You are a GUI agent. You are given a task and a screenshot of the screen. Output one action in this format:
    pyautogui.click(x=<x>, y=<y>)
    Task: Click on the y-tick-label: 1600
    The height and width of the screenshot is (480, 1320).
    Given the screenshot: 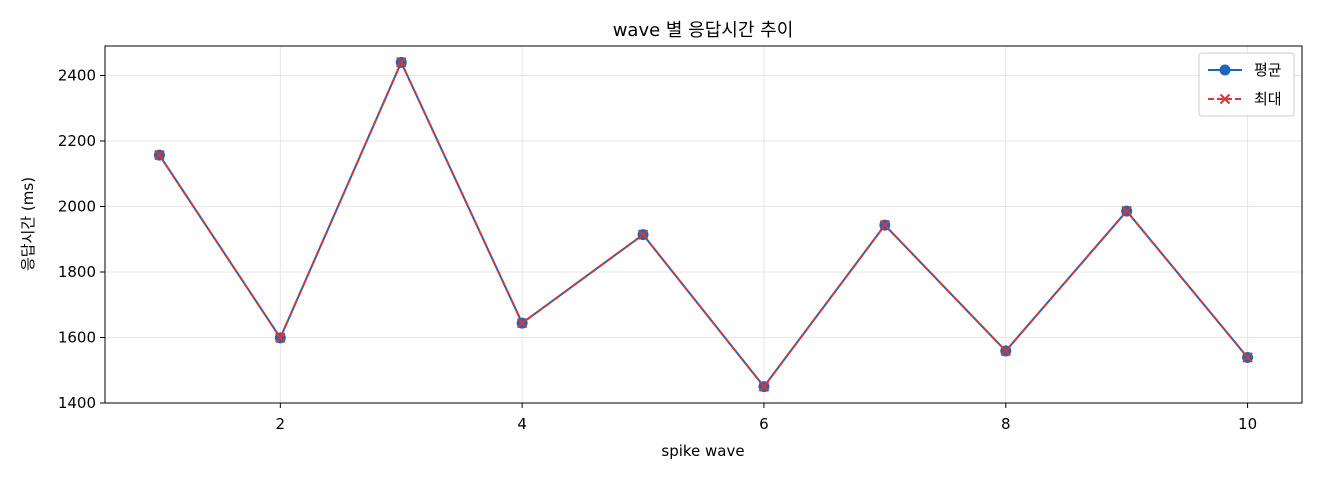 What is the action you would take?
    pyautogui.click(x=77, y=337)
    